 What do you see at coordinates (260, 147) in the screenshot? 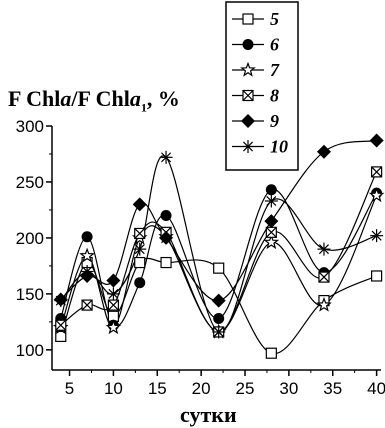
I see `legend-item-10: 10` at bounding box center [260, 147].